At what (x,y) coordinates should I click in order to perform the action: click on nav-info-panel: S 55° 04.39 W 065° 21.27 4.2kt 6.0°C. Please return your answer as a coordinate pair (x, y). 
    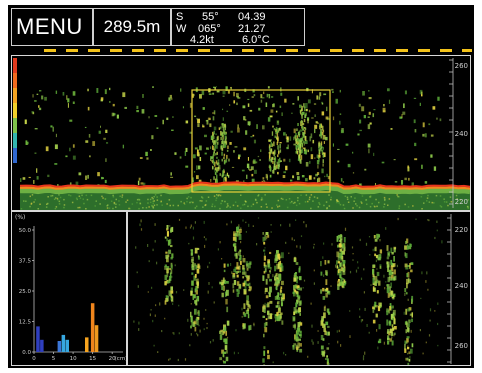
    Looking at the image, I should click on (238, 27).